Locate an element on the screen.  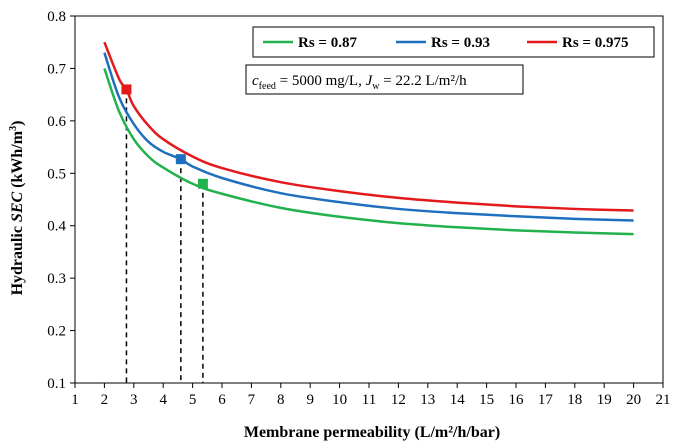
legend-box is located at coordinates (453, 42).